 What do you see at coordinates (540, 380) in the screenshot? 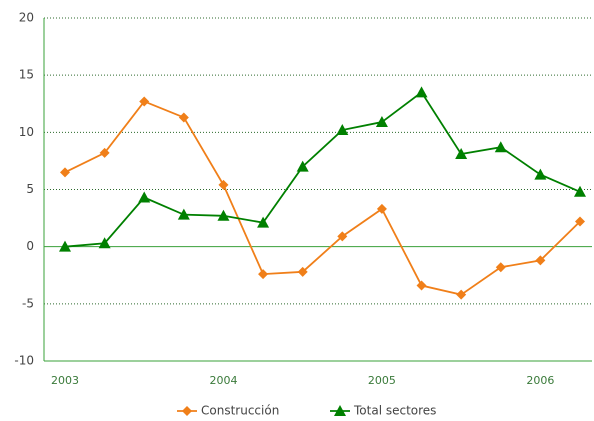
I see `x-tick-label: 2006` at bounding box center [540, 380].